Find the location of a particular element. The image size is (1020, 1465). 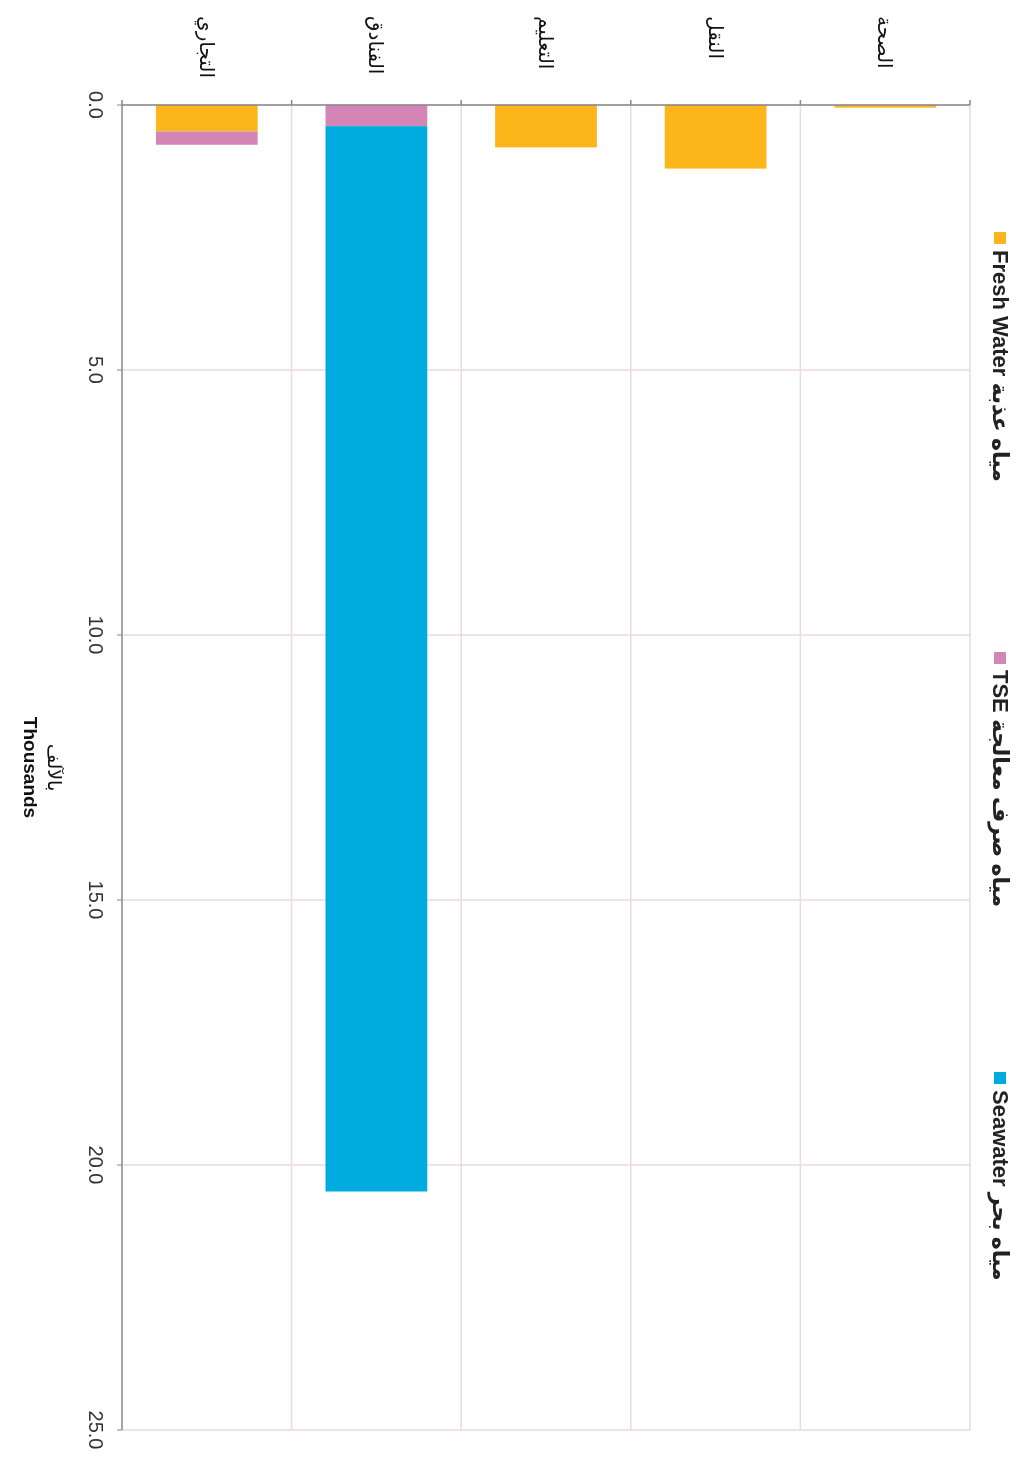

x-tick-label: الفنادق is located at coordinates (376, 45).